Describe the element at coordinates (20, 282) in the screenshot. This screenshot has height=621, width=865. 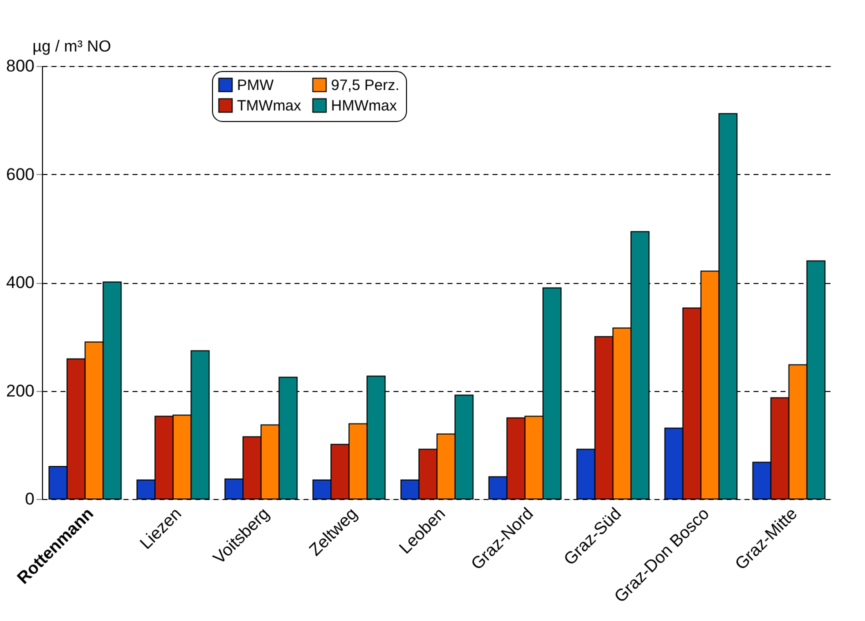
I see `y-tick-label: 400` at that location.